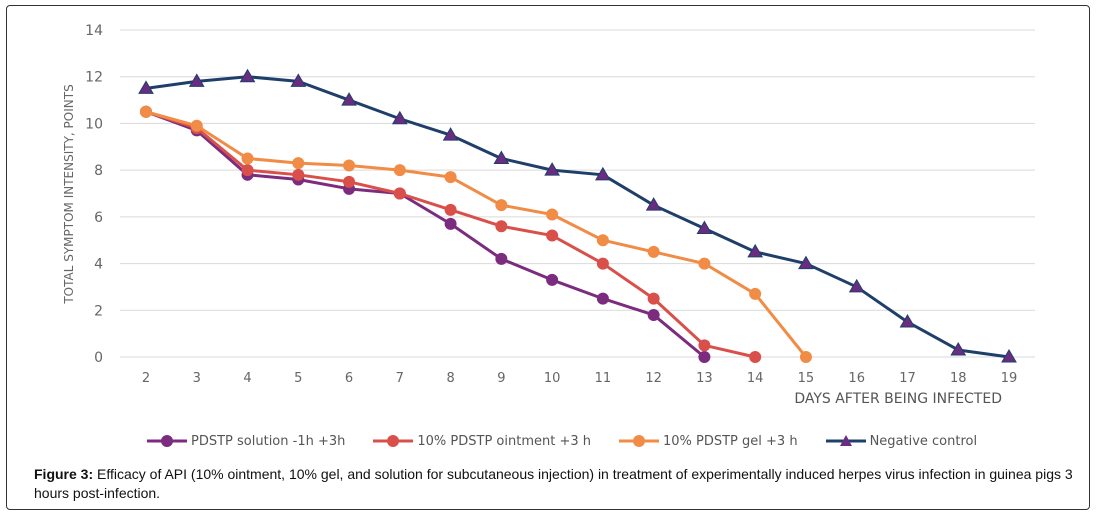 Image resolution: width=1096 pixels, height=517 pixels. Describe the element at coordinates (923, 441) in the screenshot. I see `legend-label: Negative control` at that location.